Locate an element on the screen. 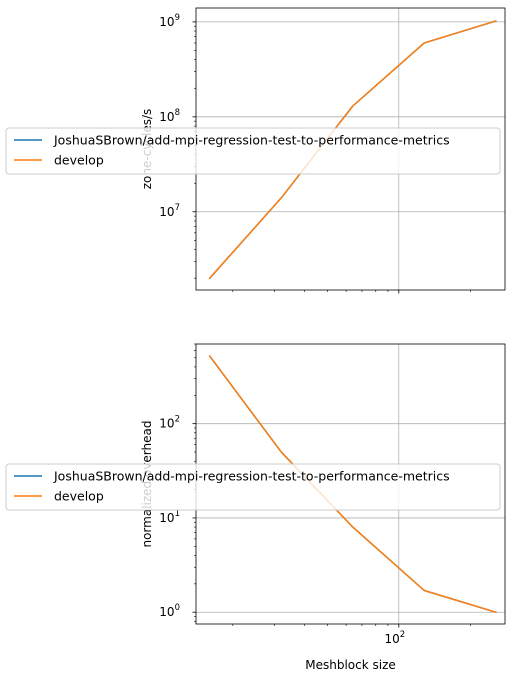 The height and width of the screenshot is (683, 515). y-tick-exponent: 0 is located at coordinates (177, 608).